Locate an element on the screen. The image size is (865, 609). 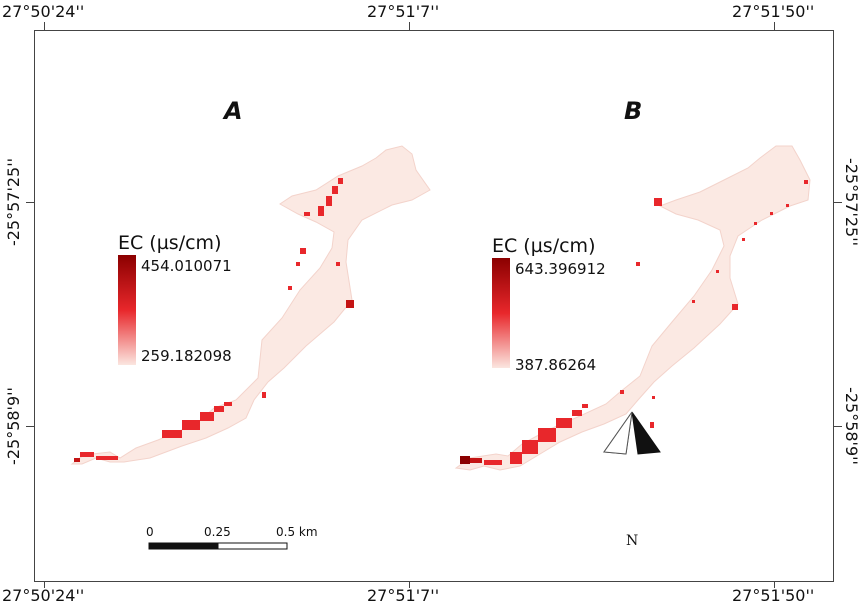
north-arrow-icon is located at coordinates (632, 433).